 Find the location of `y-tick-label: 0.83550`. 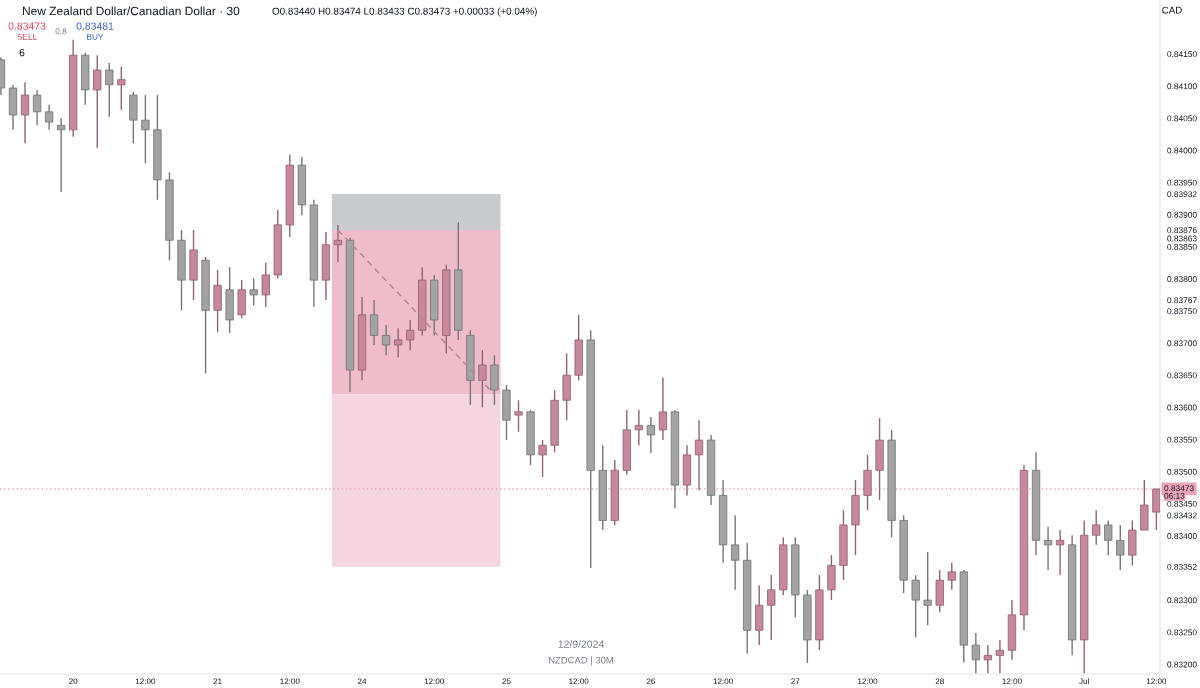

y-tick-label: 0.83550 is located at coordinates (1182, 439).